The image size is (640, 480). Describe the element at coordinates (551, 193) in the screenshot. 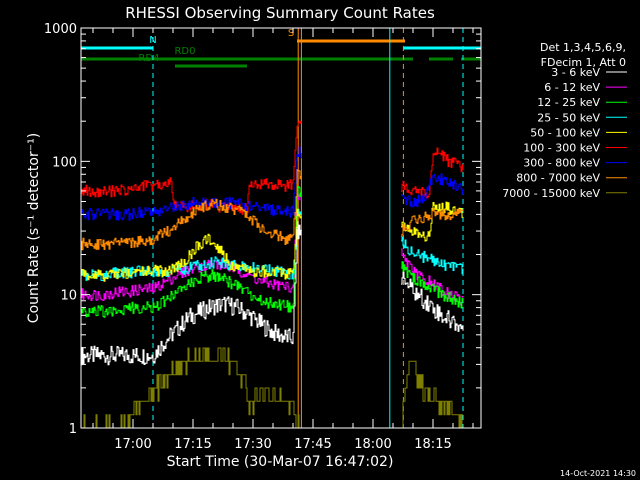

I see `legend-entry-label: 7000 - 15000 keV` at that location.